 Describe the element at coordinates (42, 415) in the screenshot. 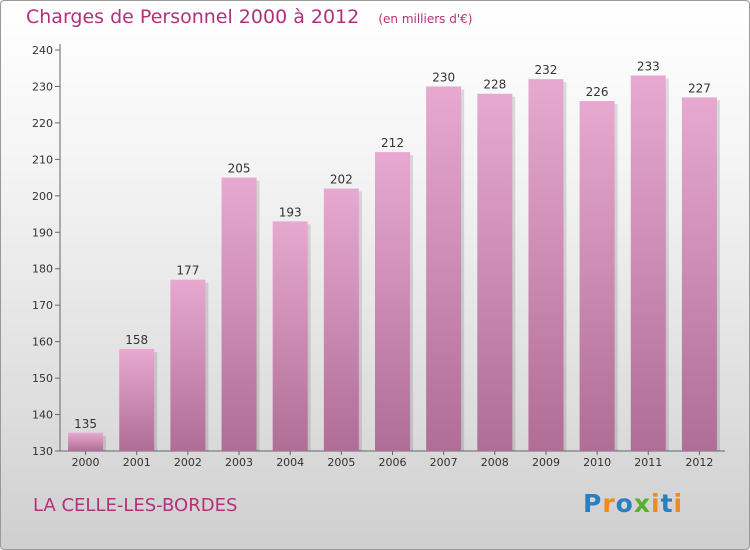

I see `y-tick-label: 140` at that location.